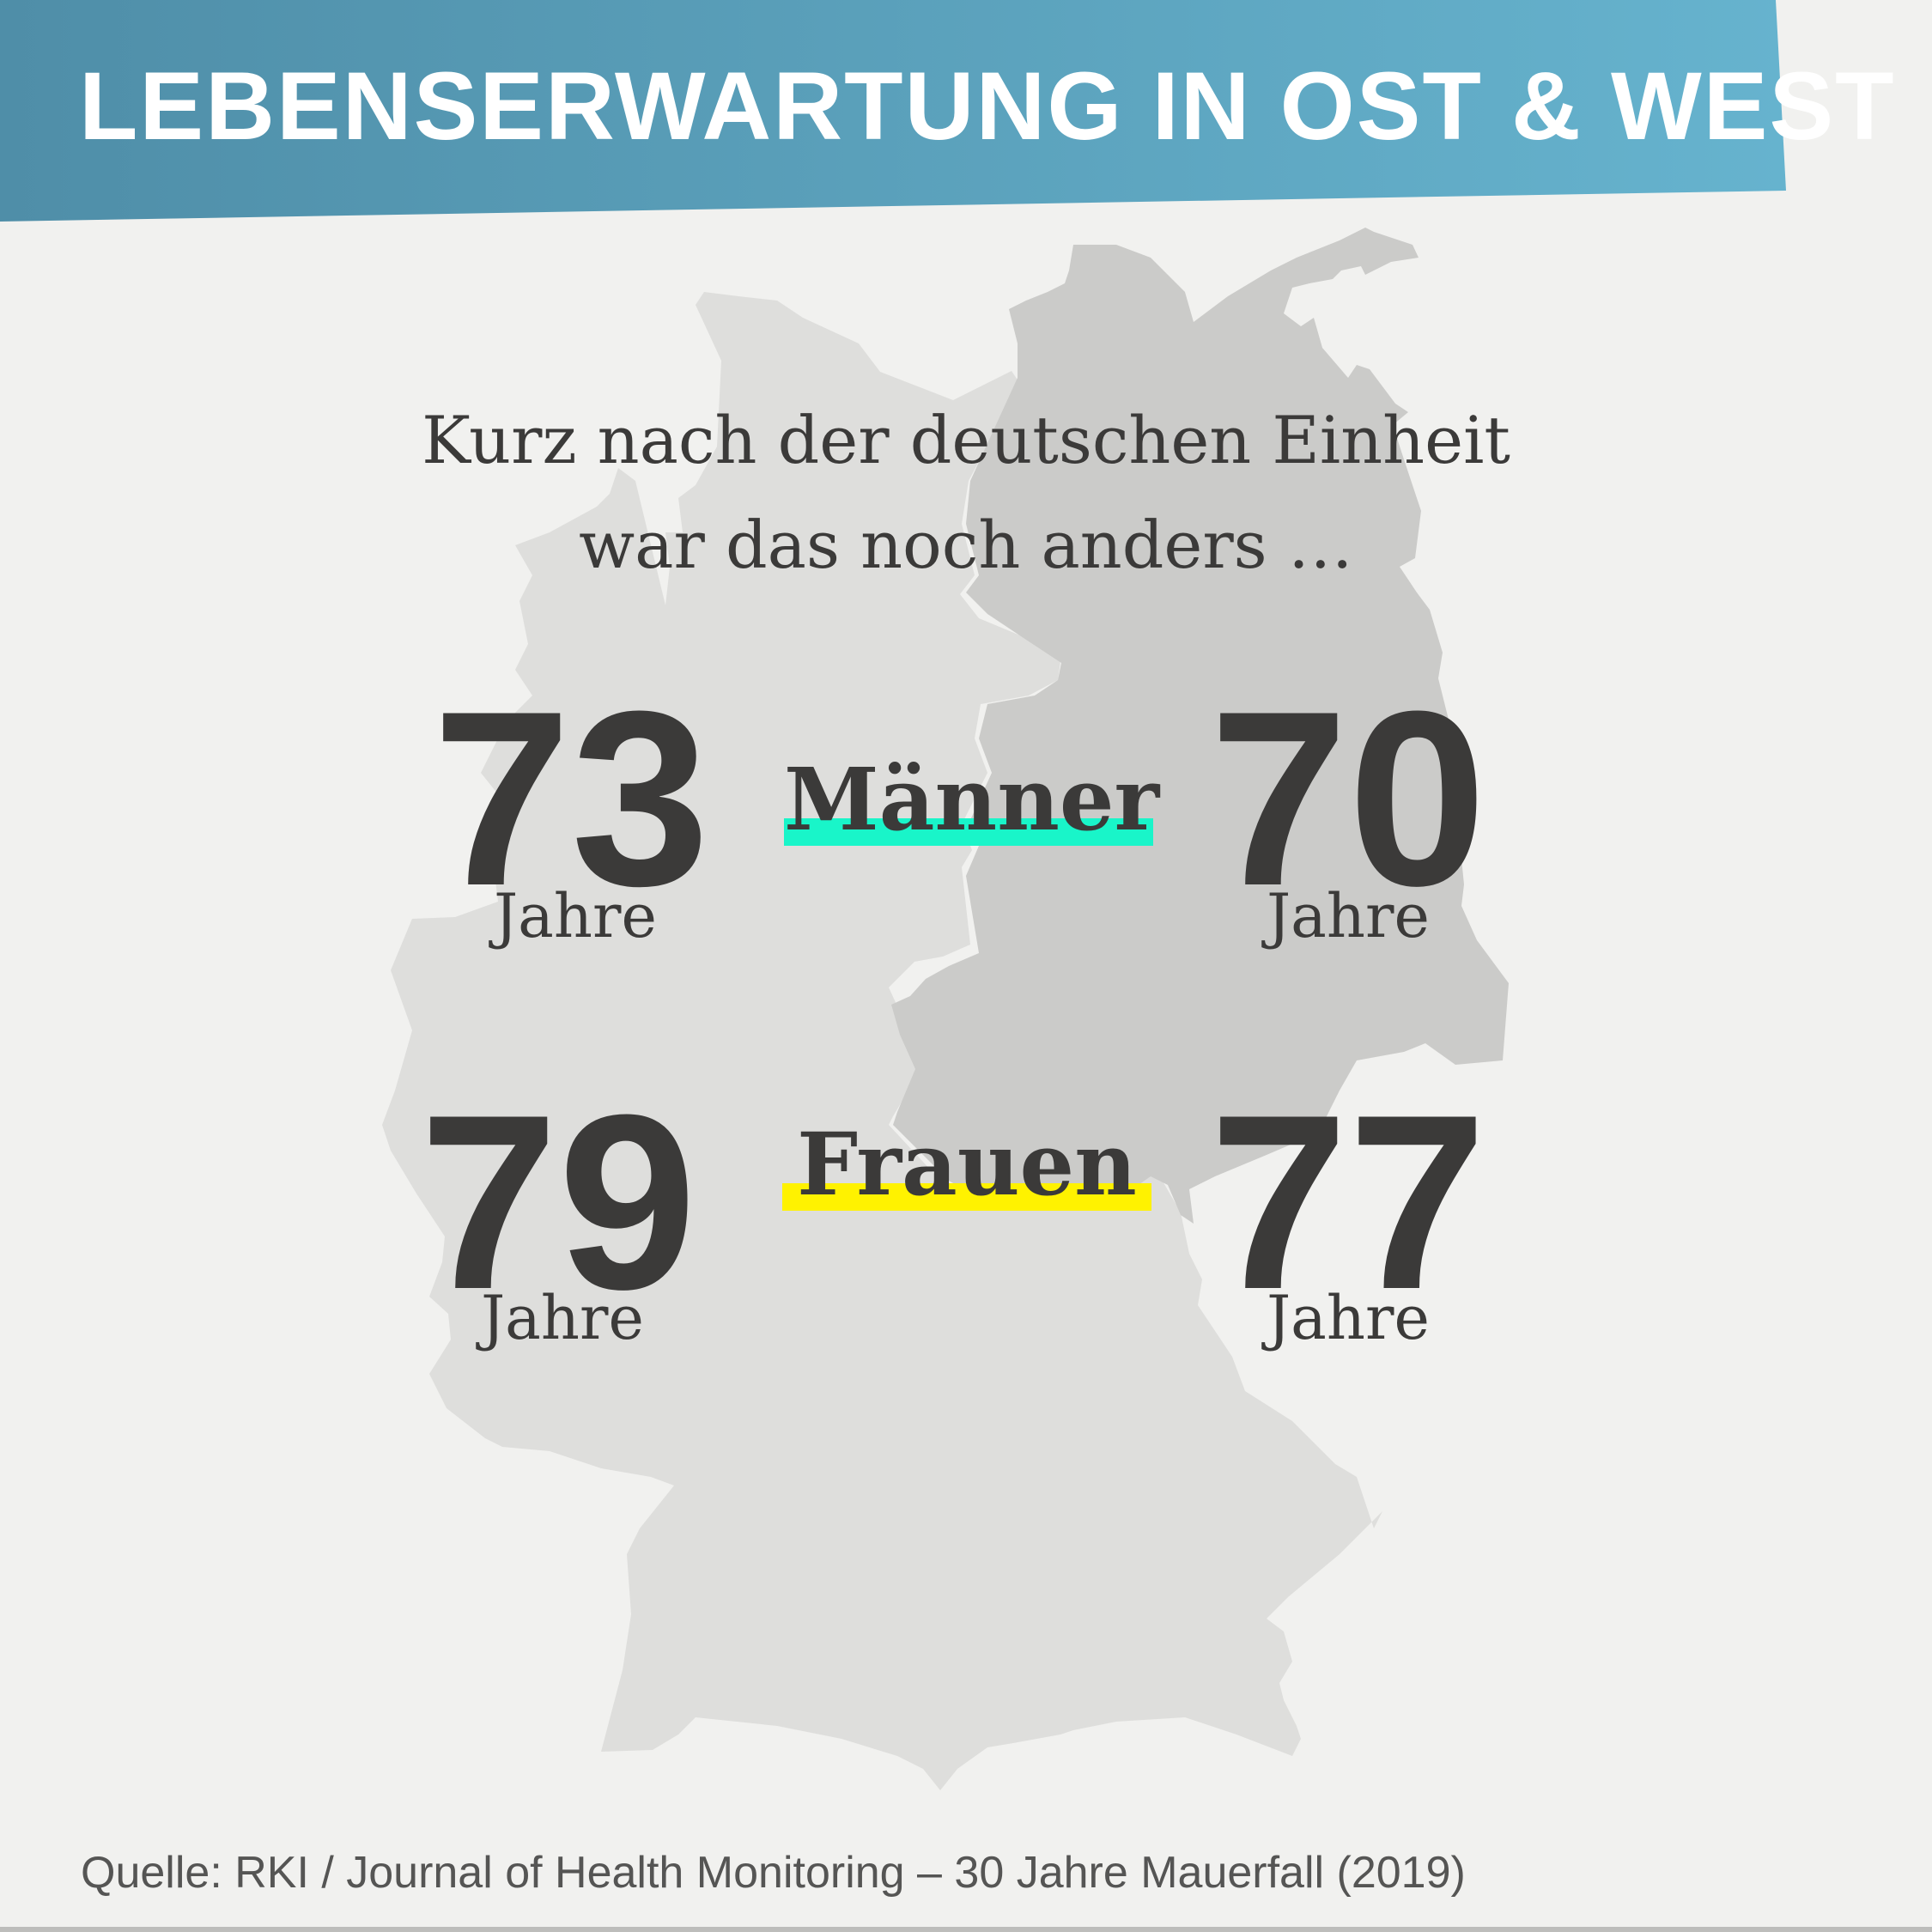  I want to click on men-label: Männer, so click(972, 797).